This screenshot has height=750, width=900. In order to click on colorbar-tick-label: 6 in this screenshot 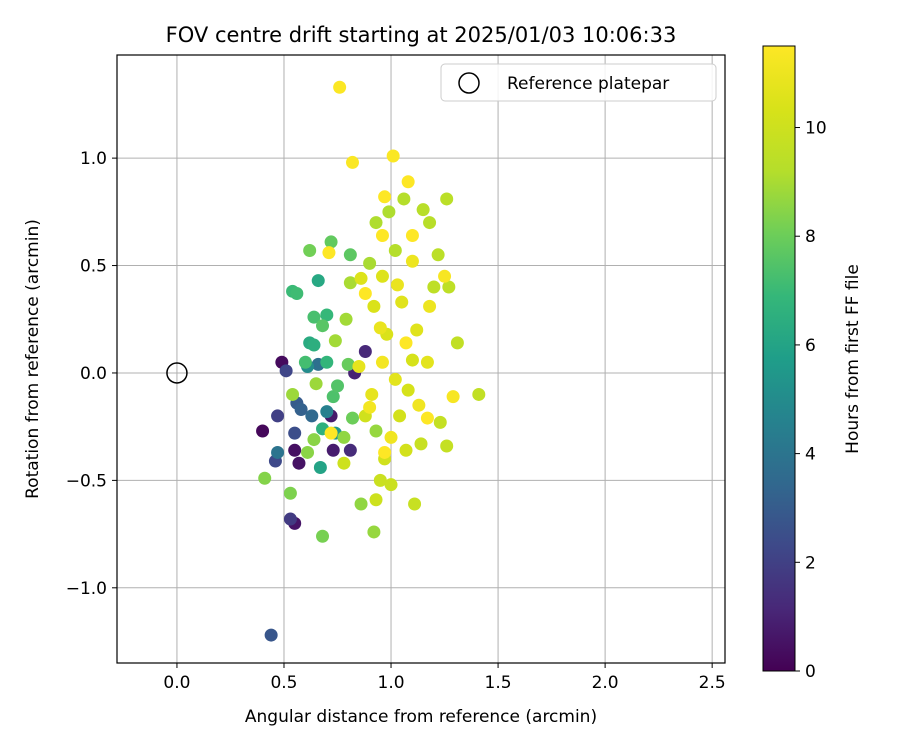, I will do `click(810, 346)`.